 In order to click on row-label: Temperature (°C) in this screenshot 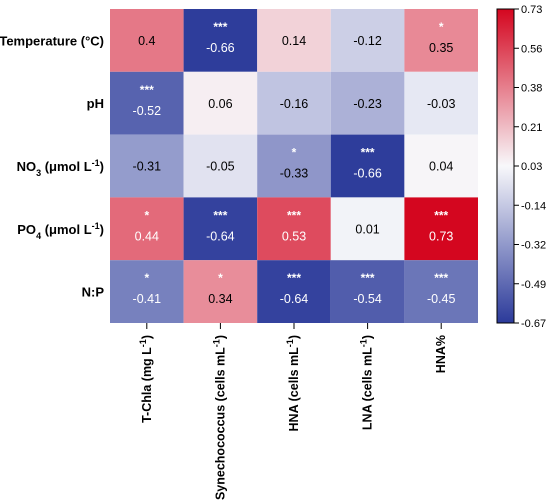, I will do `click(52, 40)`.